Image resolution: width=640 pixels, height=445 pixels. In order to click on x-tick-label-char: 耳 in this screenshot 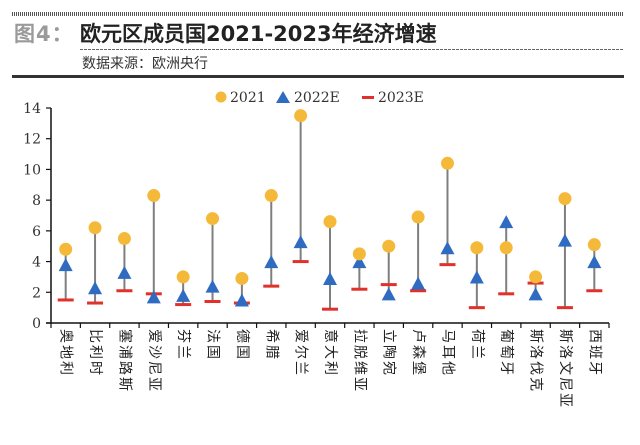, I will do `click(447, 352)`.